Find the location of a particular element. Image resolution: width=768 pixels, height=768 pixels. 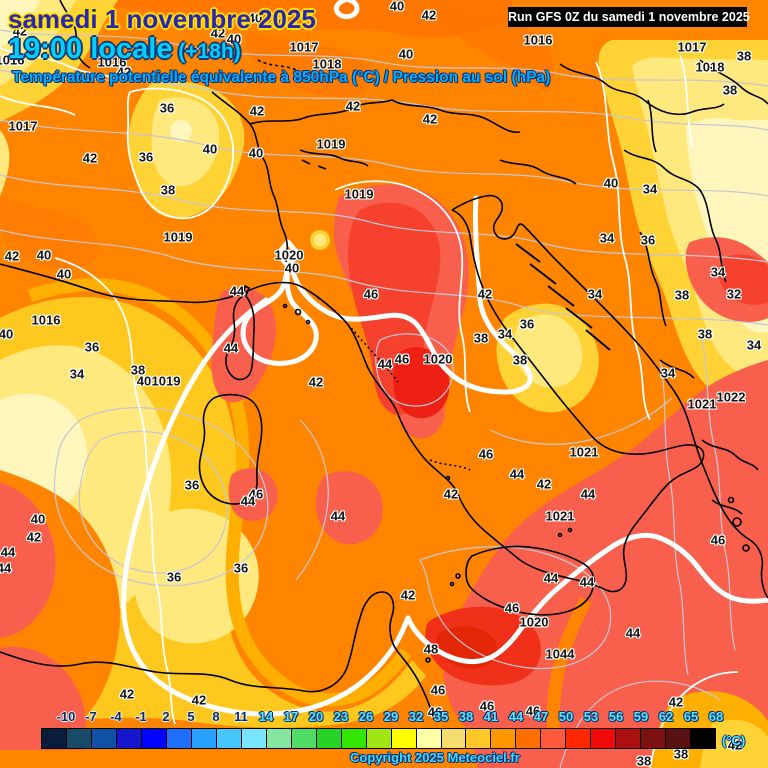

colorbar-tick: -4 is located at coordinates (116, 716).